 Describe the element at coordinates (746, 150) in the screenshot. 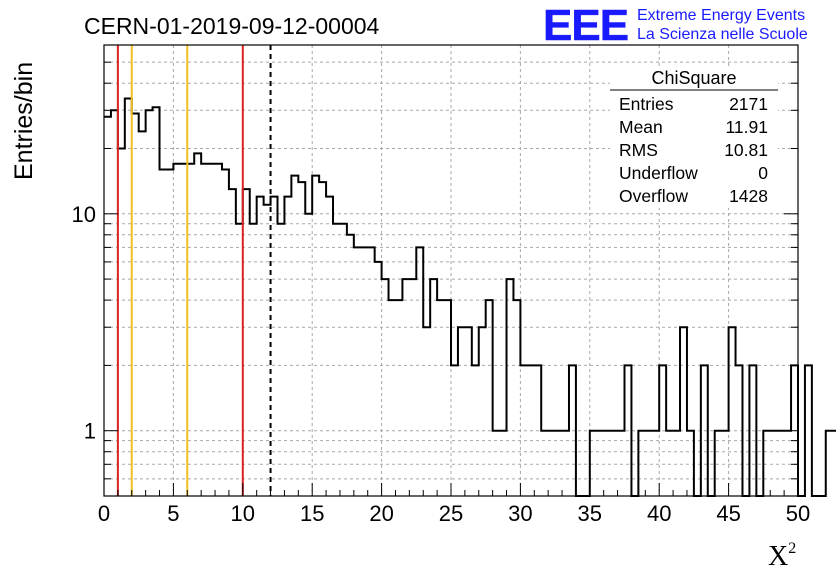

I see `stats-row-value: 10.81` at that location.